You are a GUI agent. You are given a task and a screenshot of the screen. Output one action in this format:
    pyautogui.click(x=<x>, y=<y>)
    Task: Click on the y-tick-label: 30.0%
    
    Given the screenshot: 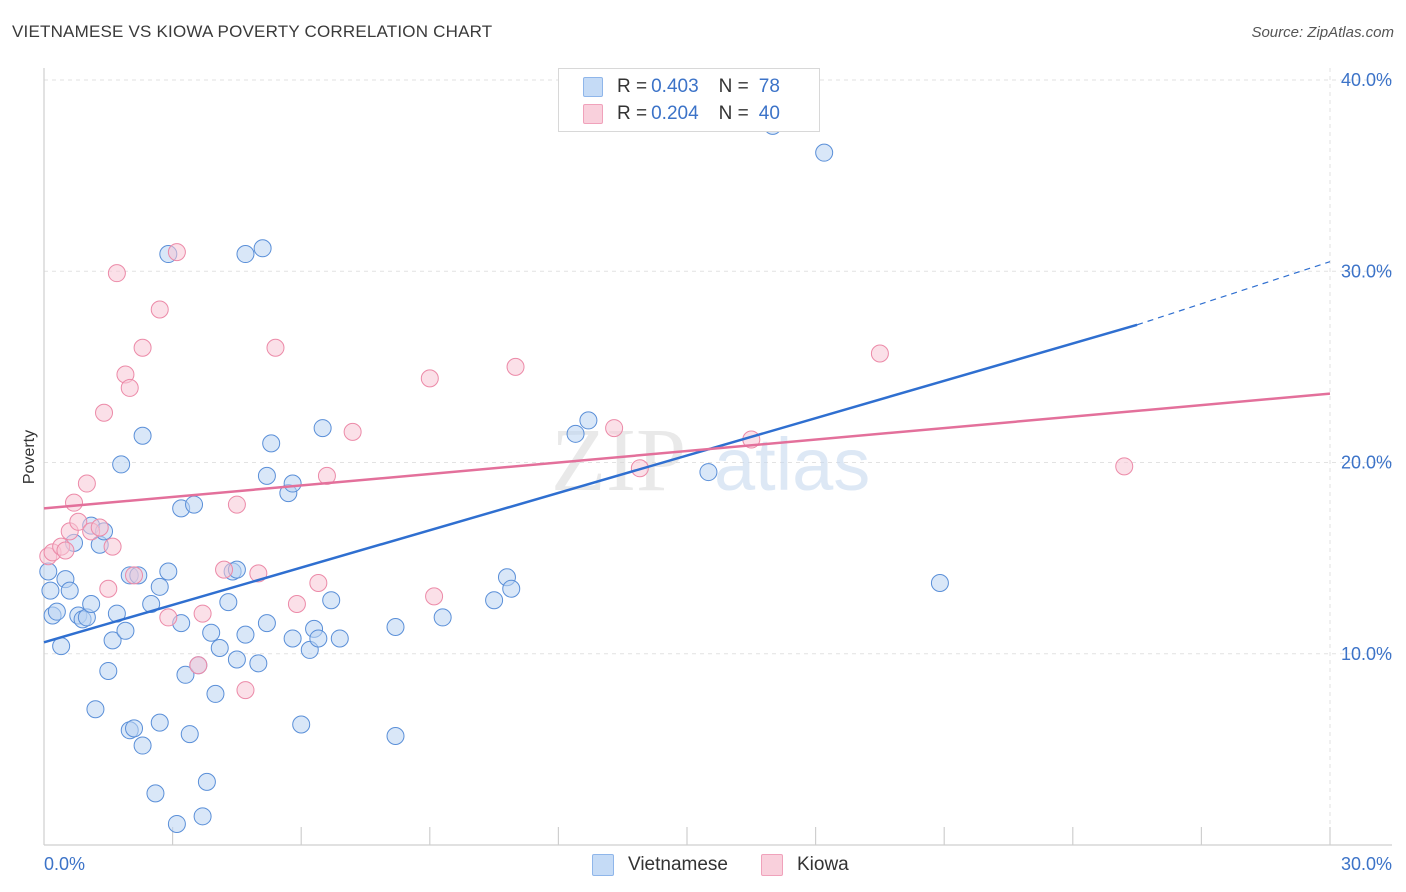 What is the action you would take?
    pyautogui.click(x=1366, y=271)
    